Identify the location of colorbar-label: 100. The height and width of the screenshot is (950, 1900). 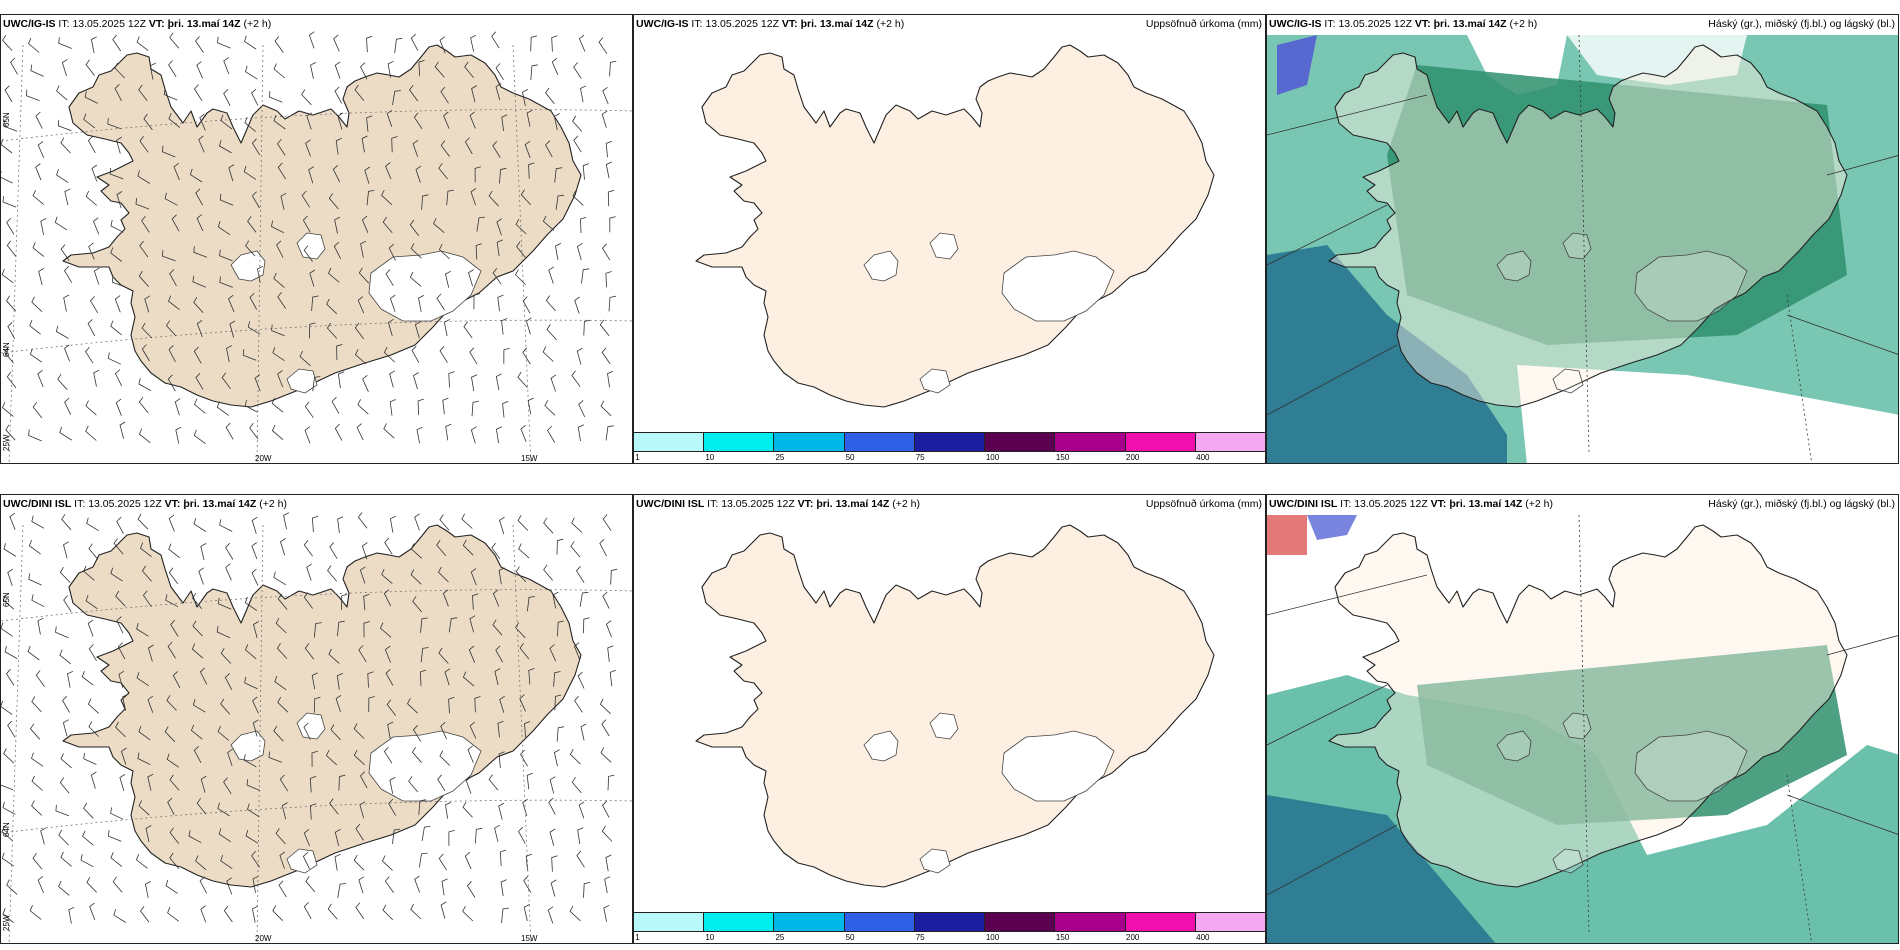
(992, 937).